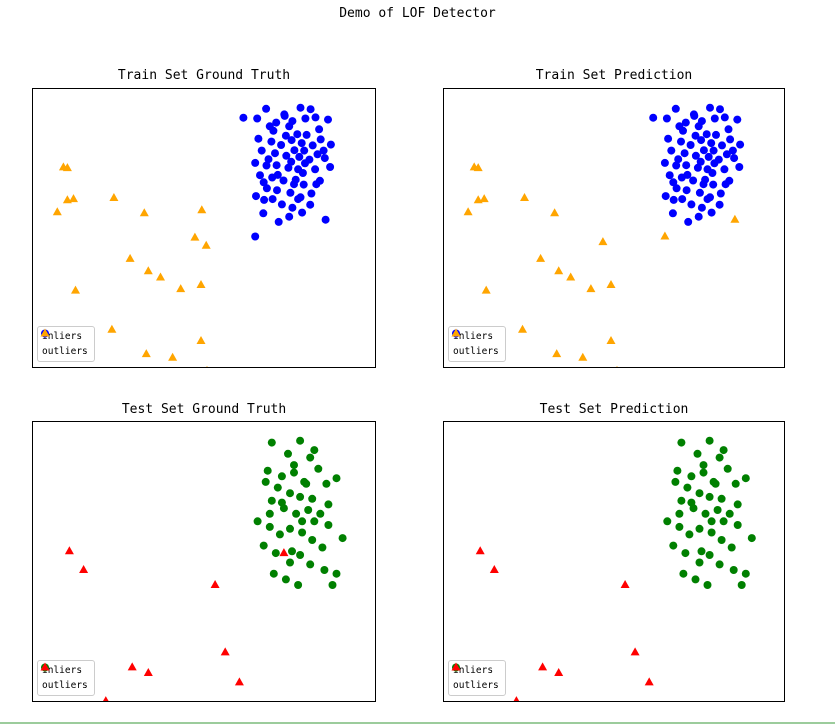 This screenshot has height=725, width=835. What do you see at coordinates (45, 666) in the screenshot?
I see `legend-marker-outliers` at bounding box center [45, 666].